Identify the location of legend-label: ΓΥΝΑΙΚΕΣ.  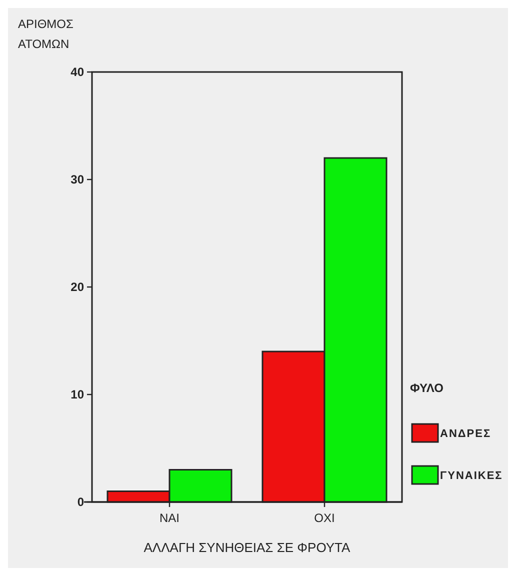
(471, 476).